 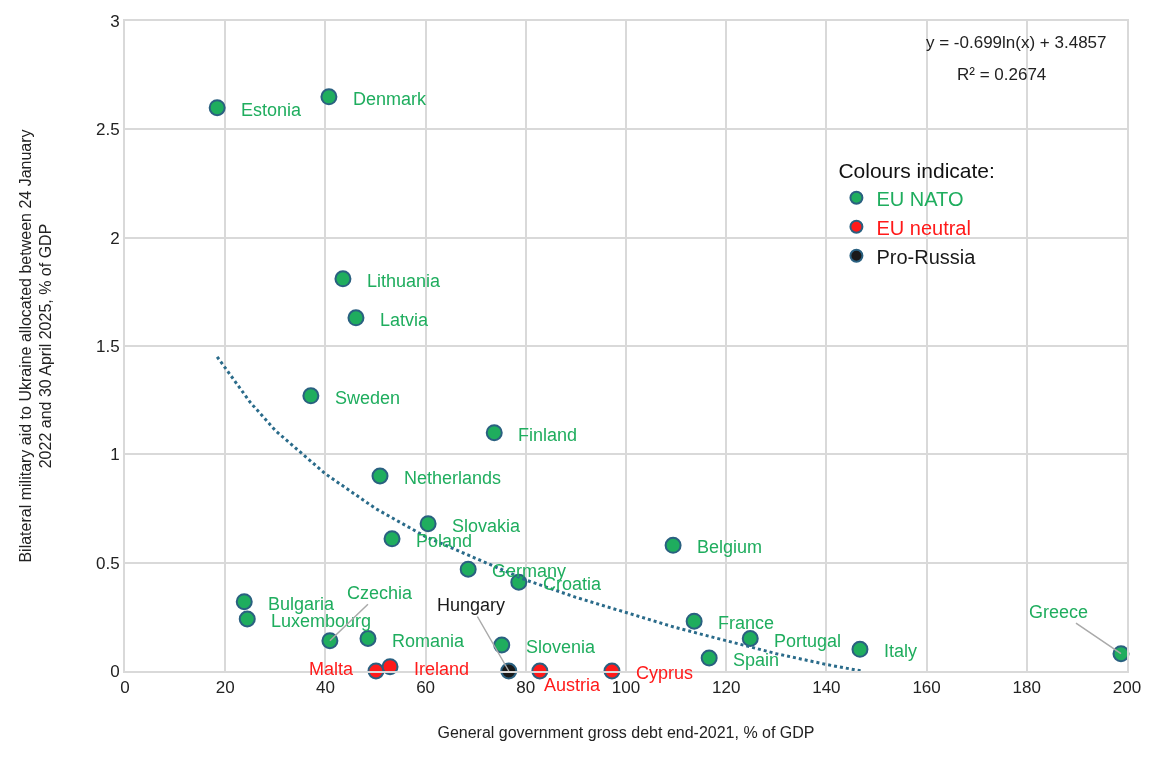 I want to click on annotation: Latvia, so click(x=405, y=320).